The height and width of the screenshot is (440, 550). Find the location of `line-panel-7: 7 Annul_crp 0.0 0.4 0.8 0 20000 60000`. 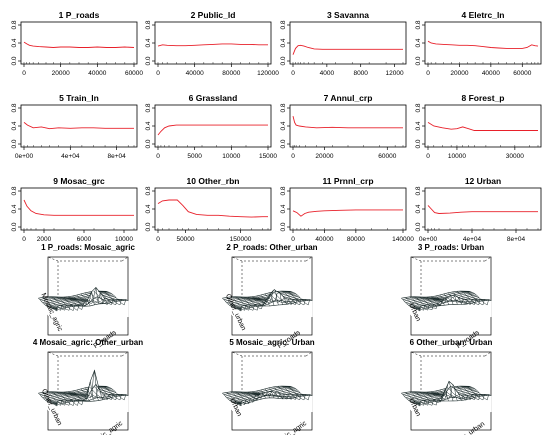

line-panel-7: 7 Annul_crp 0.0 0.4 0.8 0 20000 60000 is located at coordinates (343, 126).